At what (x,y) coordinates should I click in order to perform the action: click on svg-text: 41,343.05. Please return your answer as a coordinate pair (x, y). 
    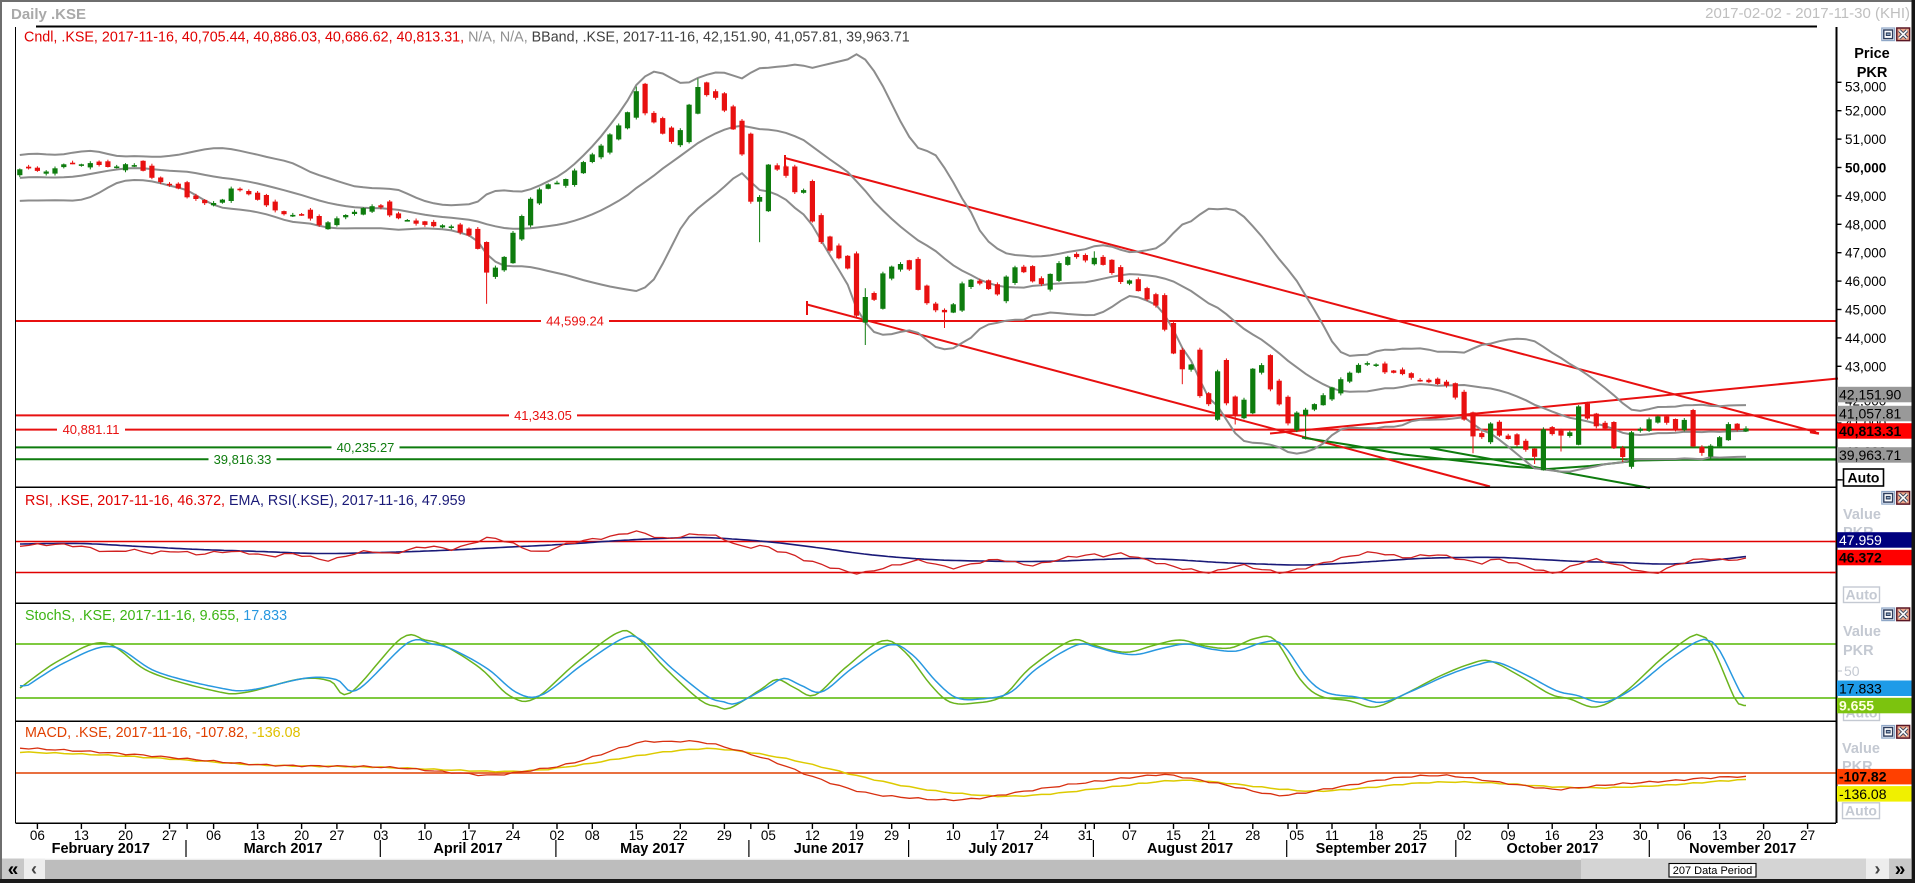
    Looking at the image, I should click on (543, 415).